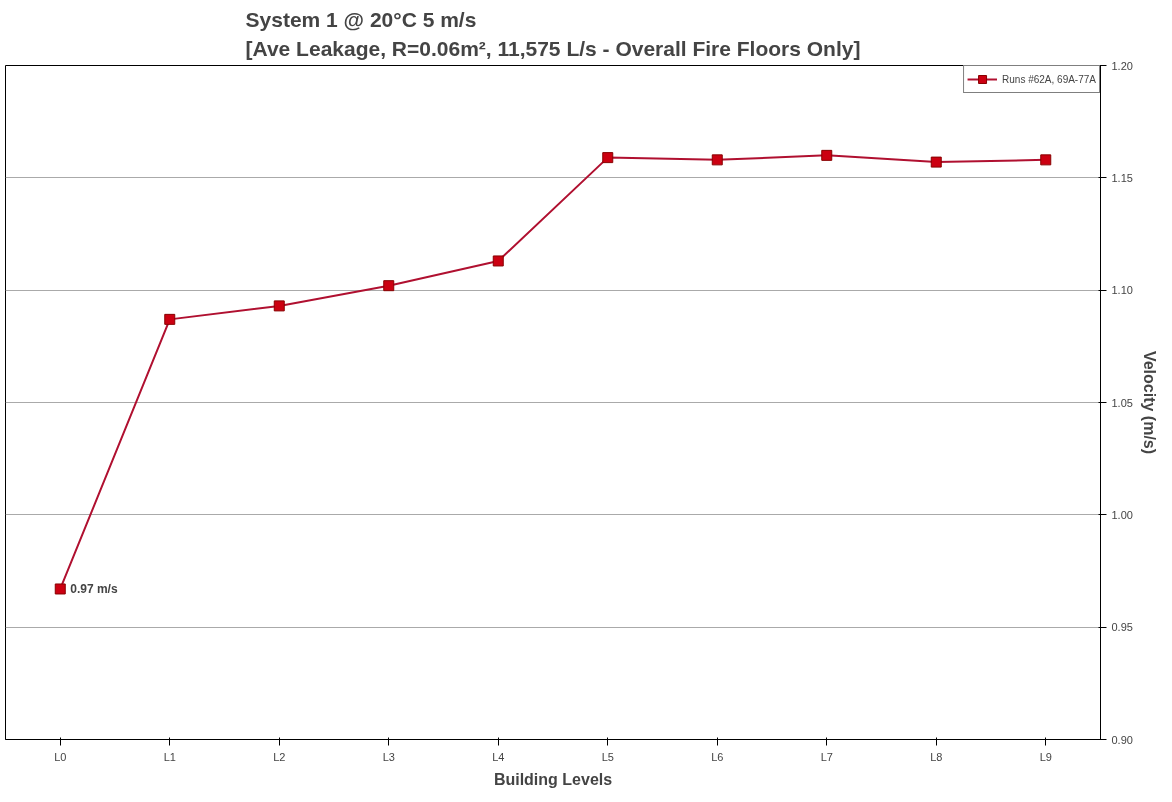  What do you see at coordinates (1122, 402) in the screenshot?
I see `y-tick-label: 1.05` at bounding box center [1122, 402].